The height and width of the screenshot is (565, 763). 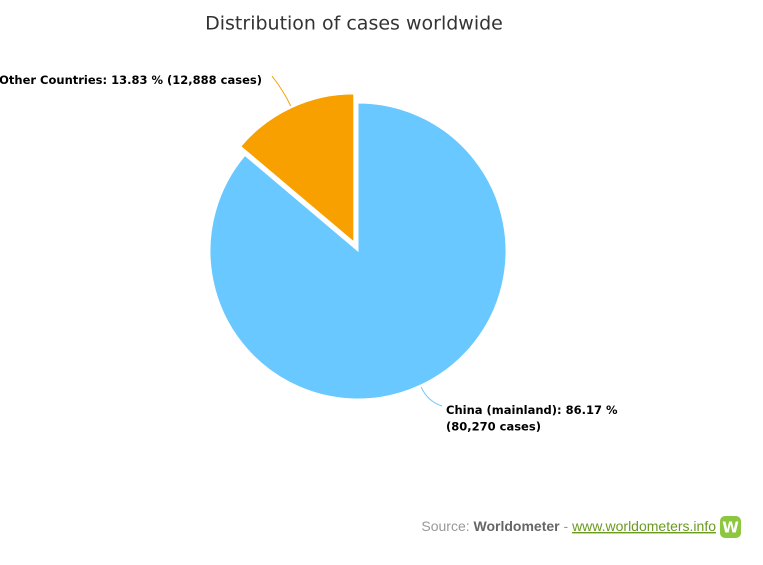 What do you see at coordinates (643, 526) in the screenshot?
I see `source-url: www.worldometers.info` at bounding box center [643, 526].